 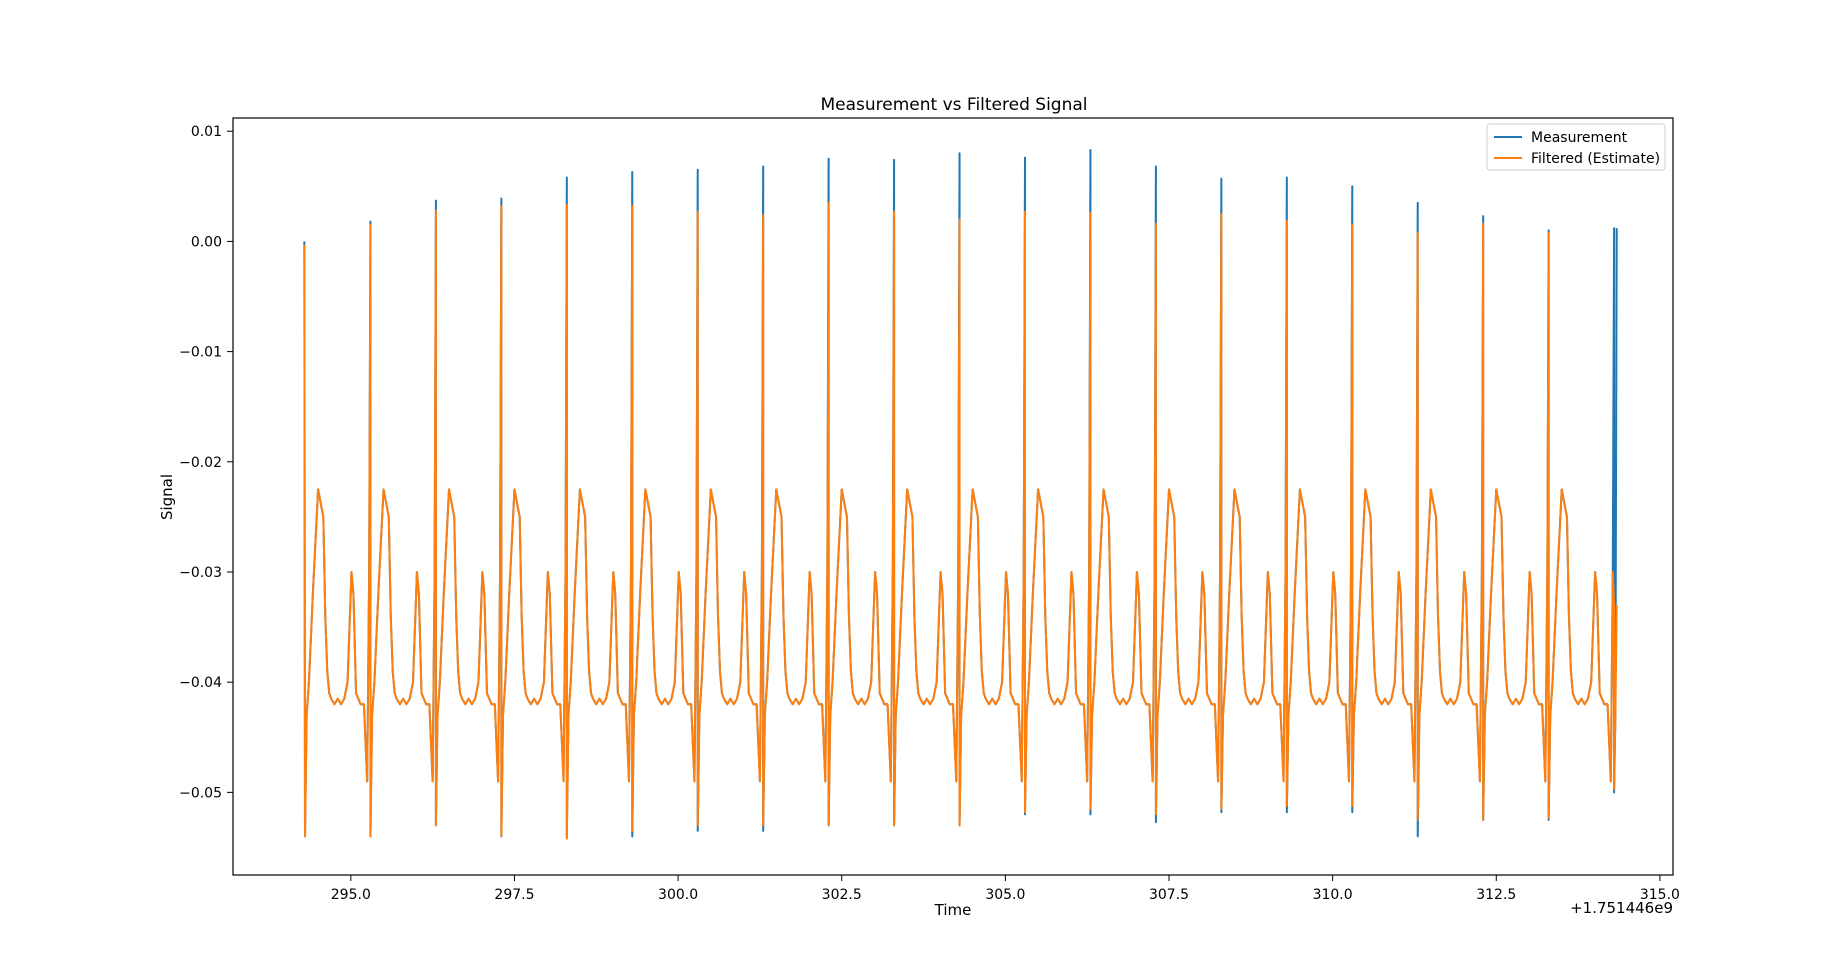 I want to click on x-tick-label: 300.0, so click(x=678, y=895).